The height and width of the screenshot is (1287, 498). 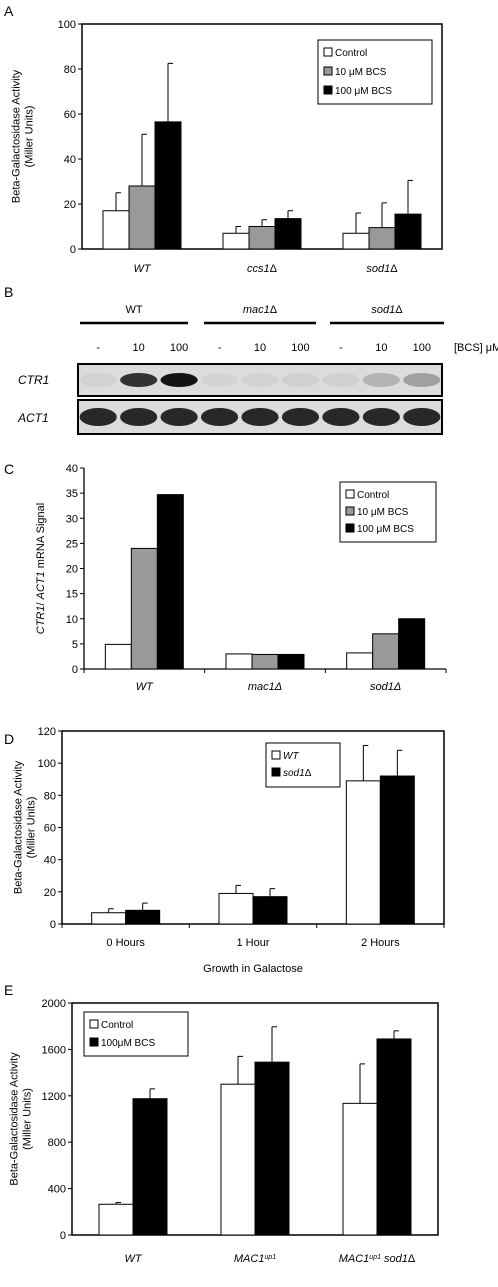 I want to click on x-tick-label-ccs1: ccs1Δ, so click(x=262, y=269).